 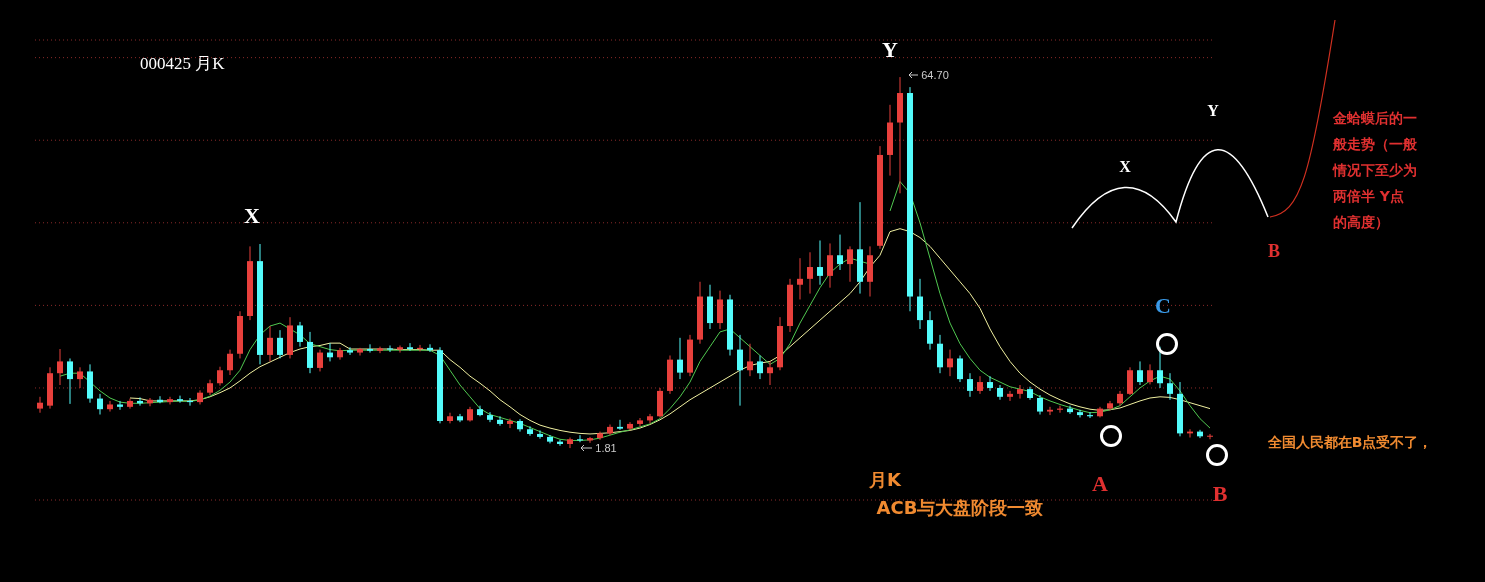 I want to click on text: 月K, so click(x=885, y=480).